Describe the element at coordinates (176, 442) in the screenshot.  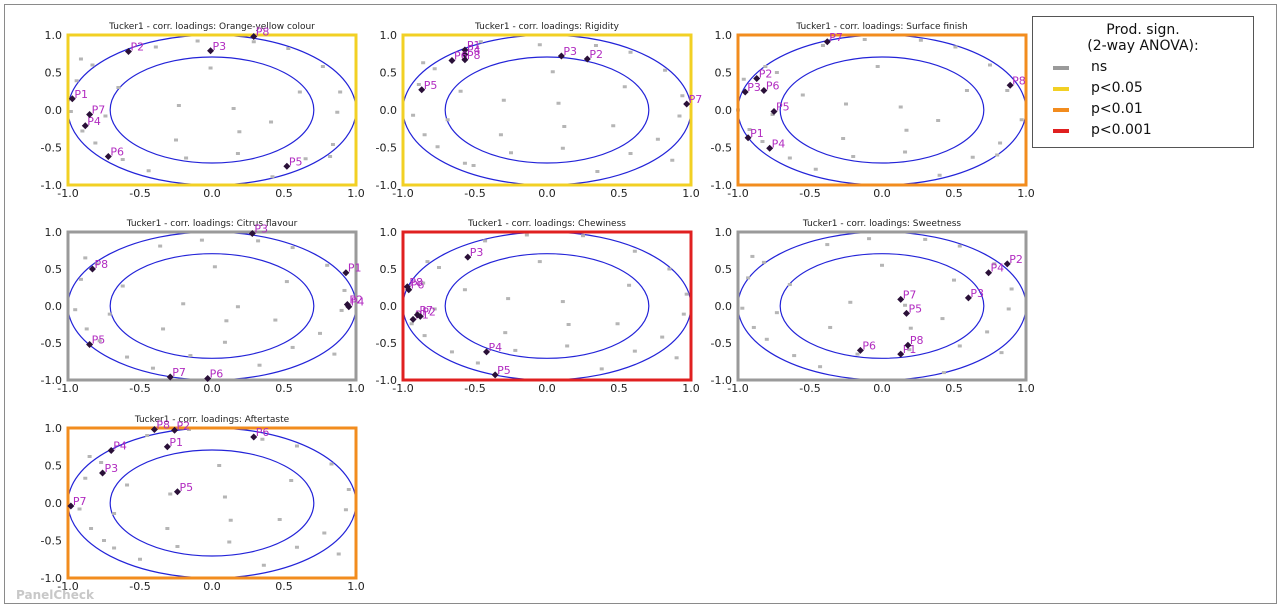
I see `assessor-label-p1: P1` at that location.